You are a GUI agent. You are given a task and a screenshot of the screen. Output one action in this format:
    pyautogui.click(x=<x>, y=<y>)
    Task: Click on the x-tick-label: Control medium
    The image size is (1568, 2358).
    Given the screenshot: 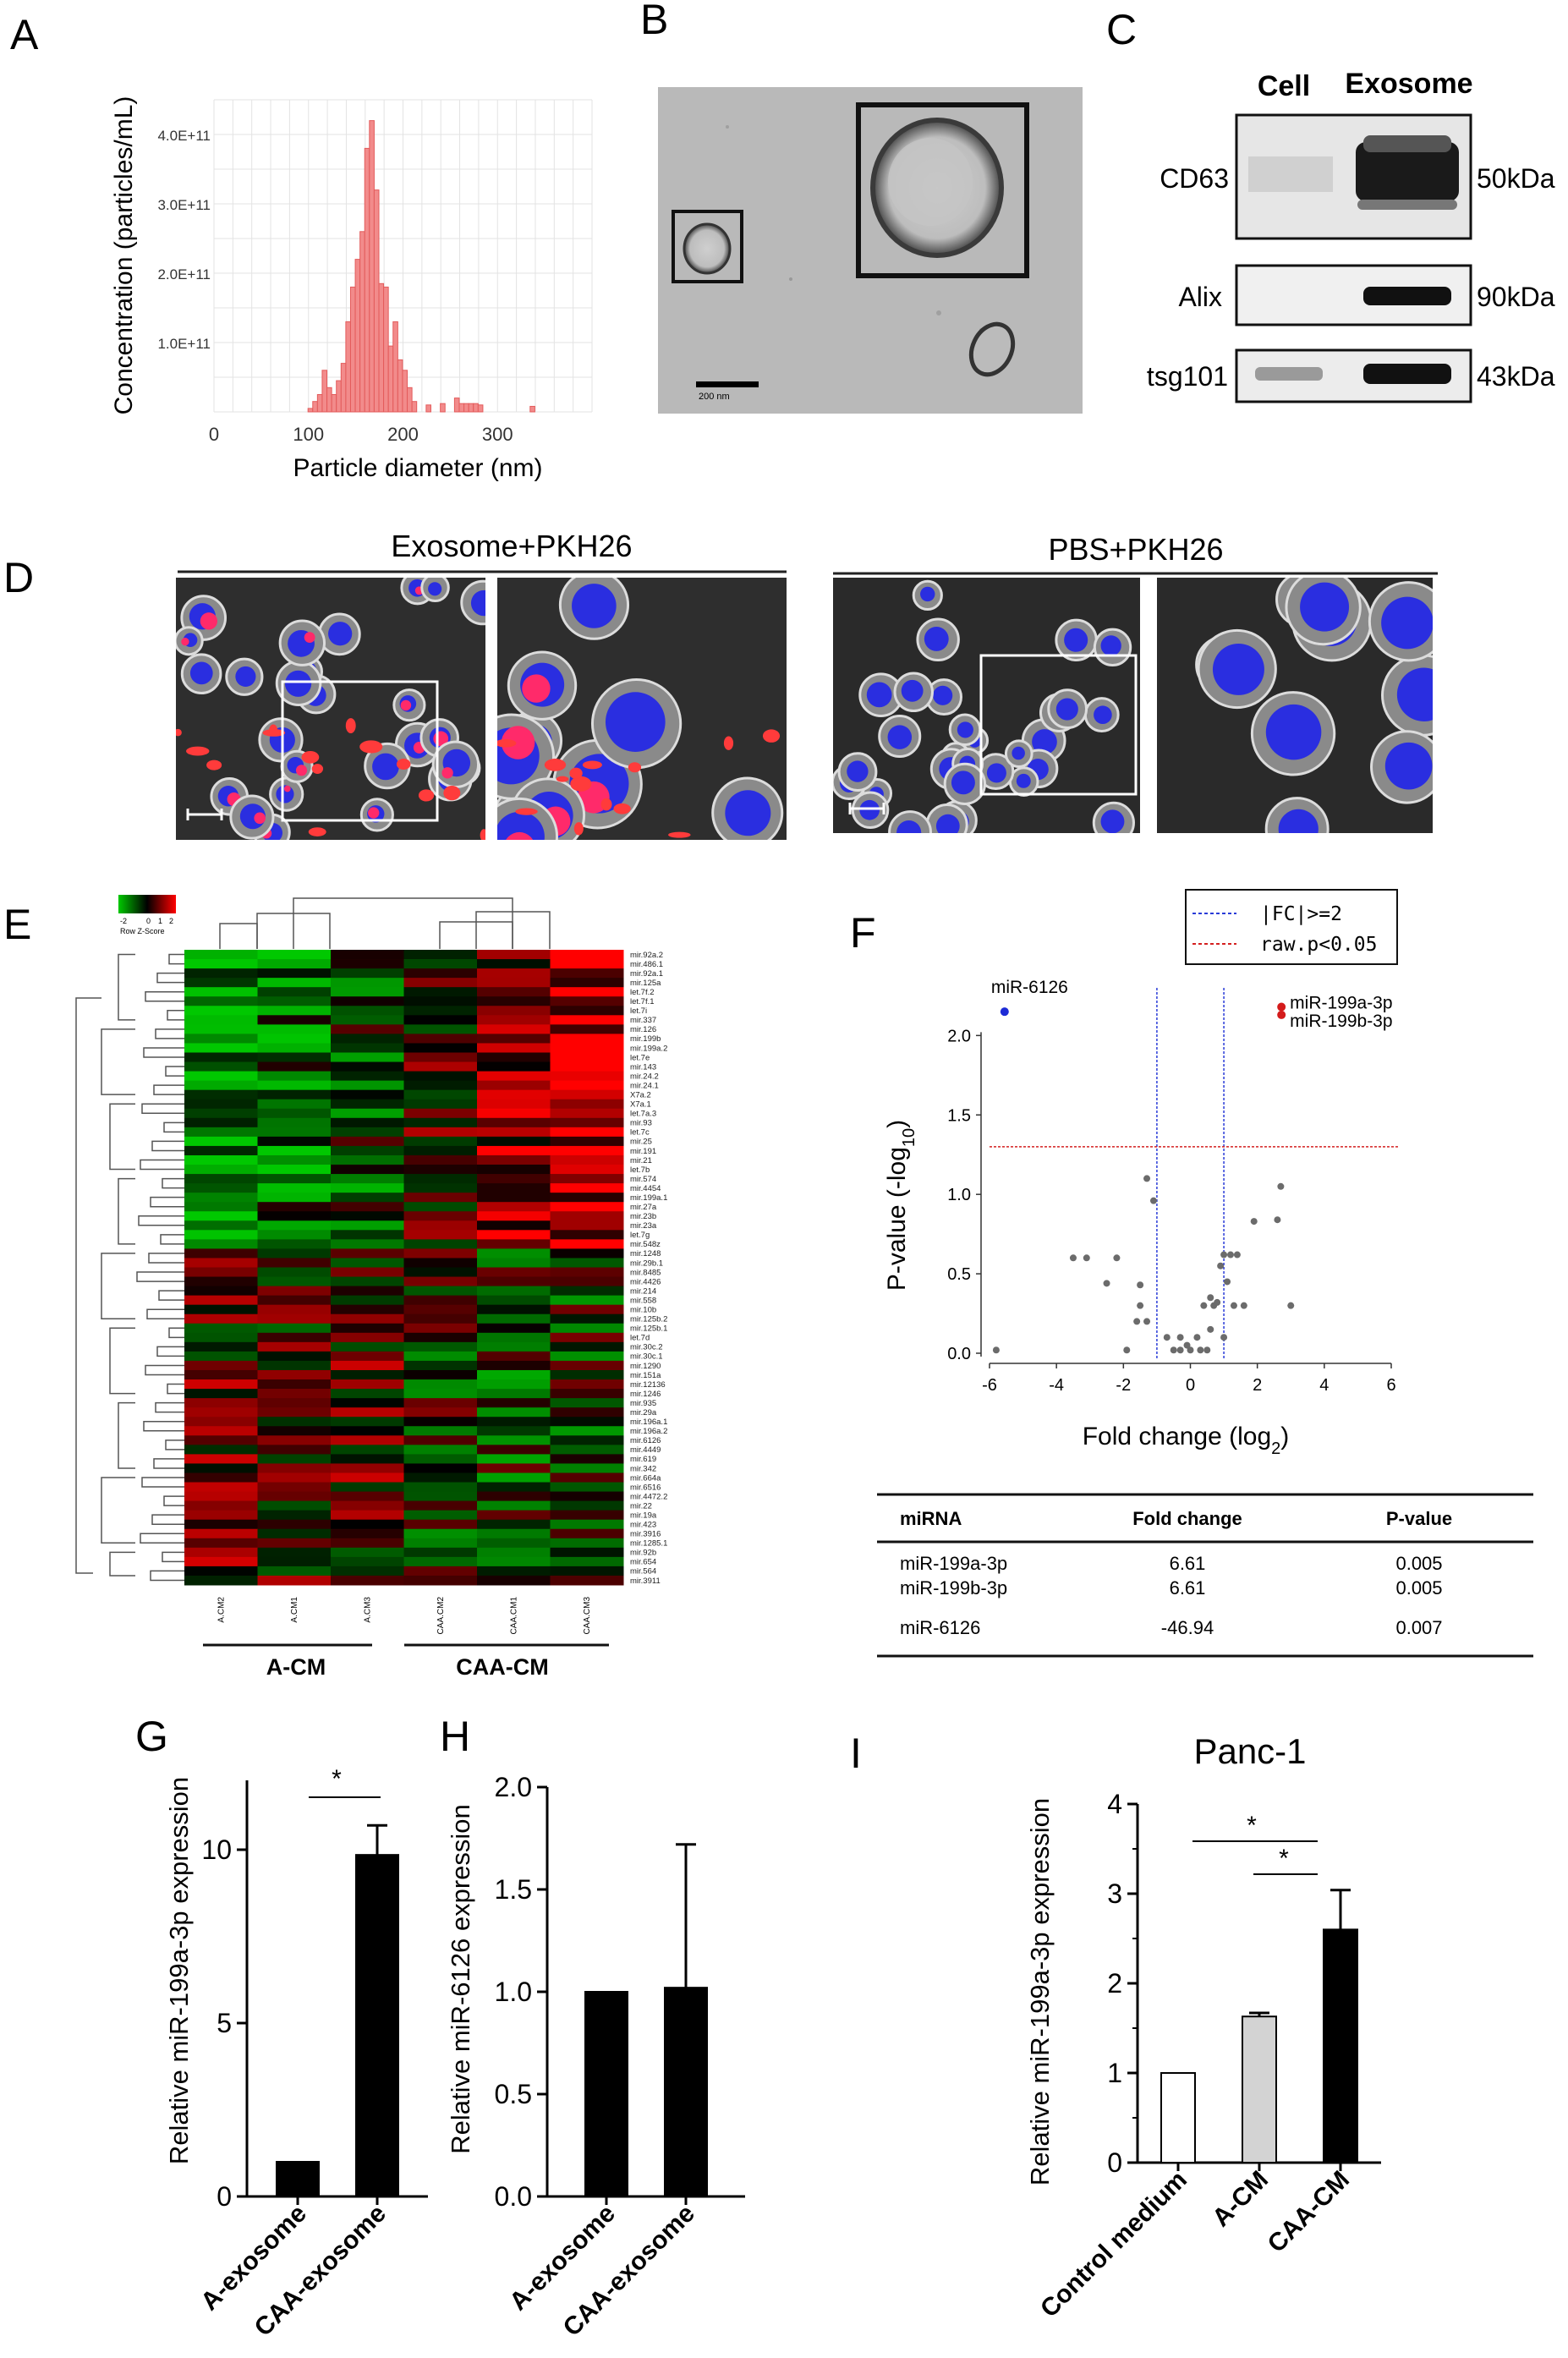 What is the action you would take?
    pyautogui.click(x=1113, y=2245)
    